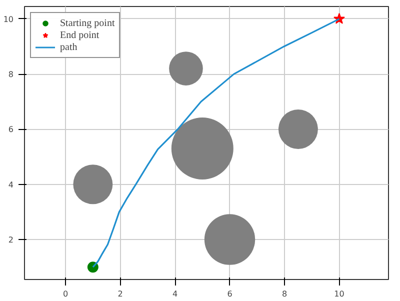 The width and height of the screenshot is (400, 301). I want to click on x-tick-label: 4, so click(175, 294).